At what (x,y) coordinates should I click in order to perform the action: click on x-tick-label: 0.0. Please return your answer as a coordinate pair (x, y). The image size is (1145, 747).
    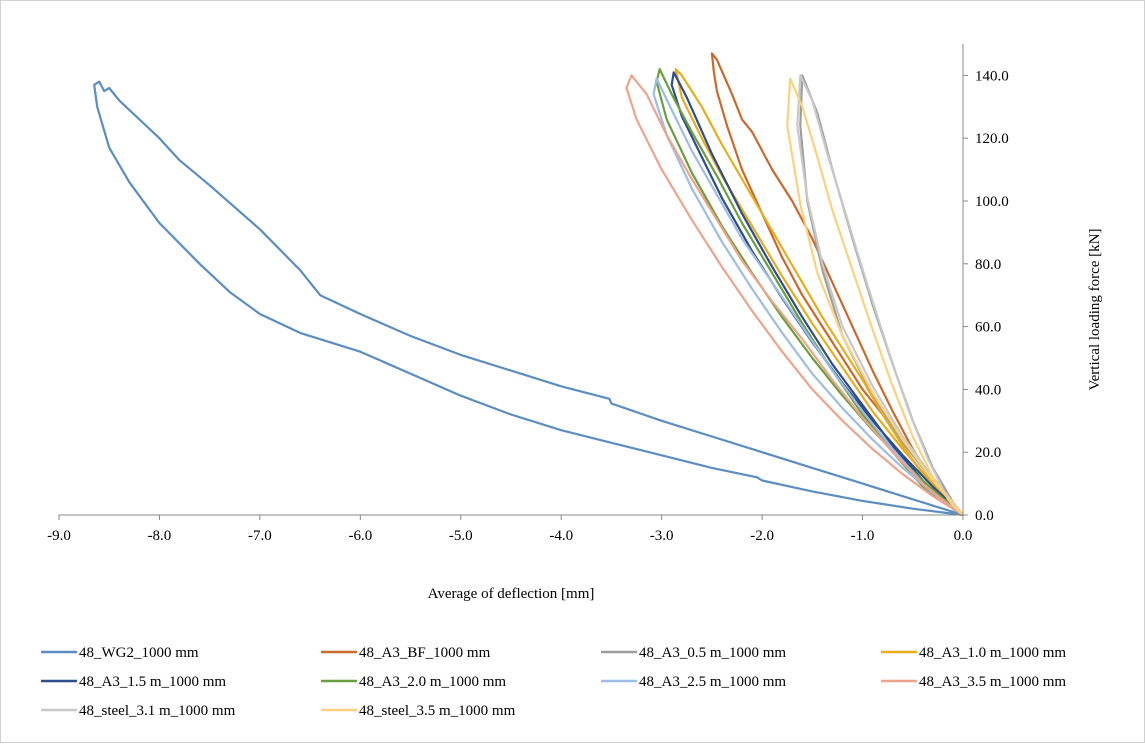
    Looking at the image, I should click on (963, 536).